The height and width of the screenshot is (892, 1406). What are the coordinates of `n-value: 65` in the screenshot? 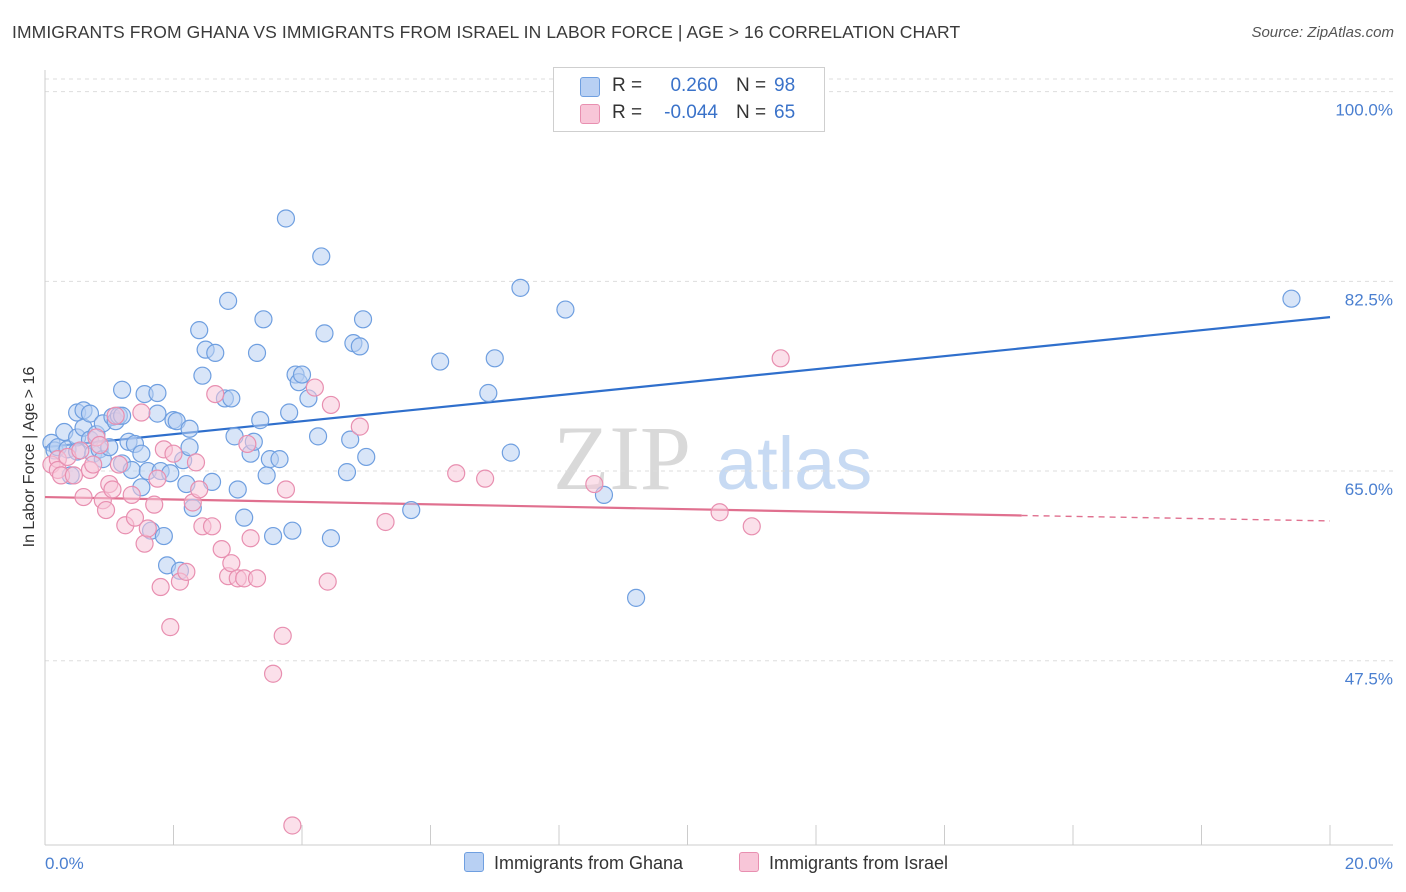 It's located at (785, 112).